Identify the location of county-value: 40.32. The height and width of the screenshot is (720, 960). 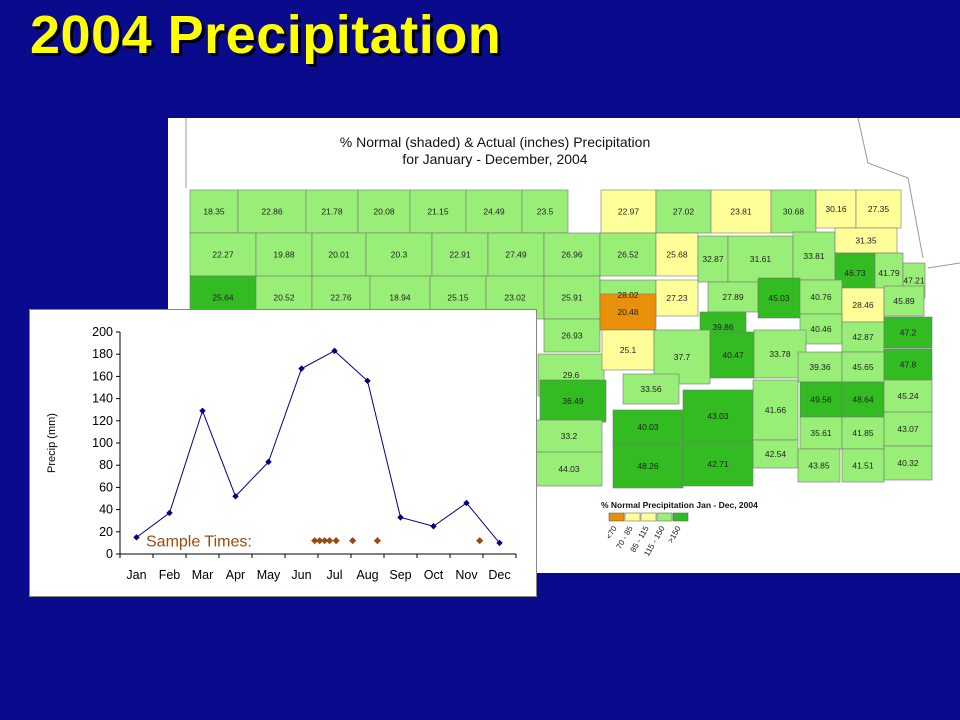
(908, 463).